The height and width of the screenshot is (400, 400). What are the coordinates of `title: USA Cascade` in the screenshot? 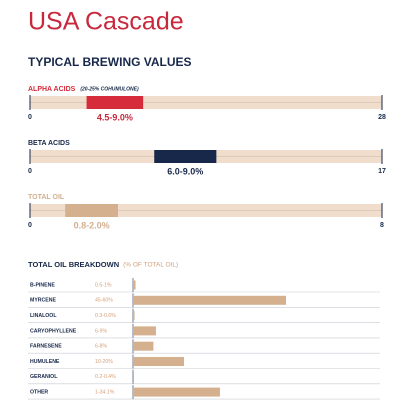 It's located at (106, 22).